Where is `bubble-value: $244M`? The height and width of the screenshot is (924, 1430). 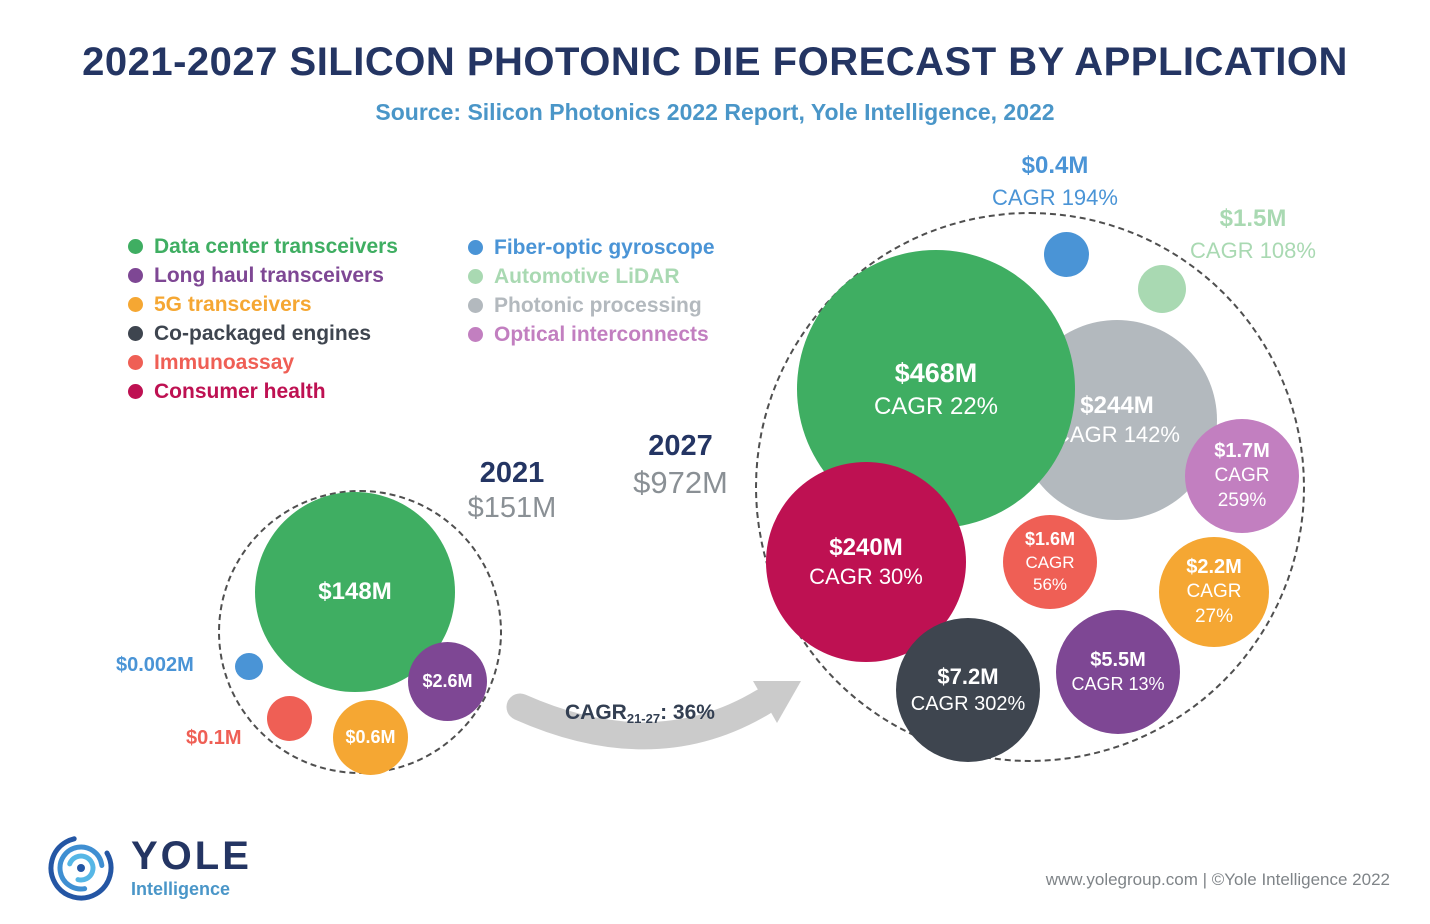
bubble-value: $244M is located at coordinates (1117, 406).